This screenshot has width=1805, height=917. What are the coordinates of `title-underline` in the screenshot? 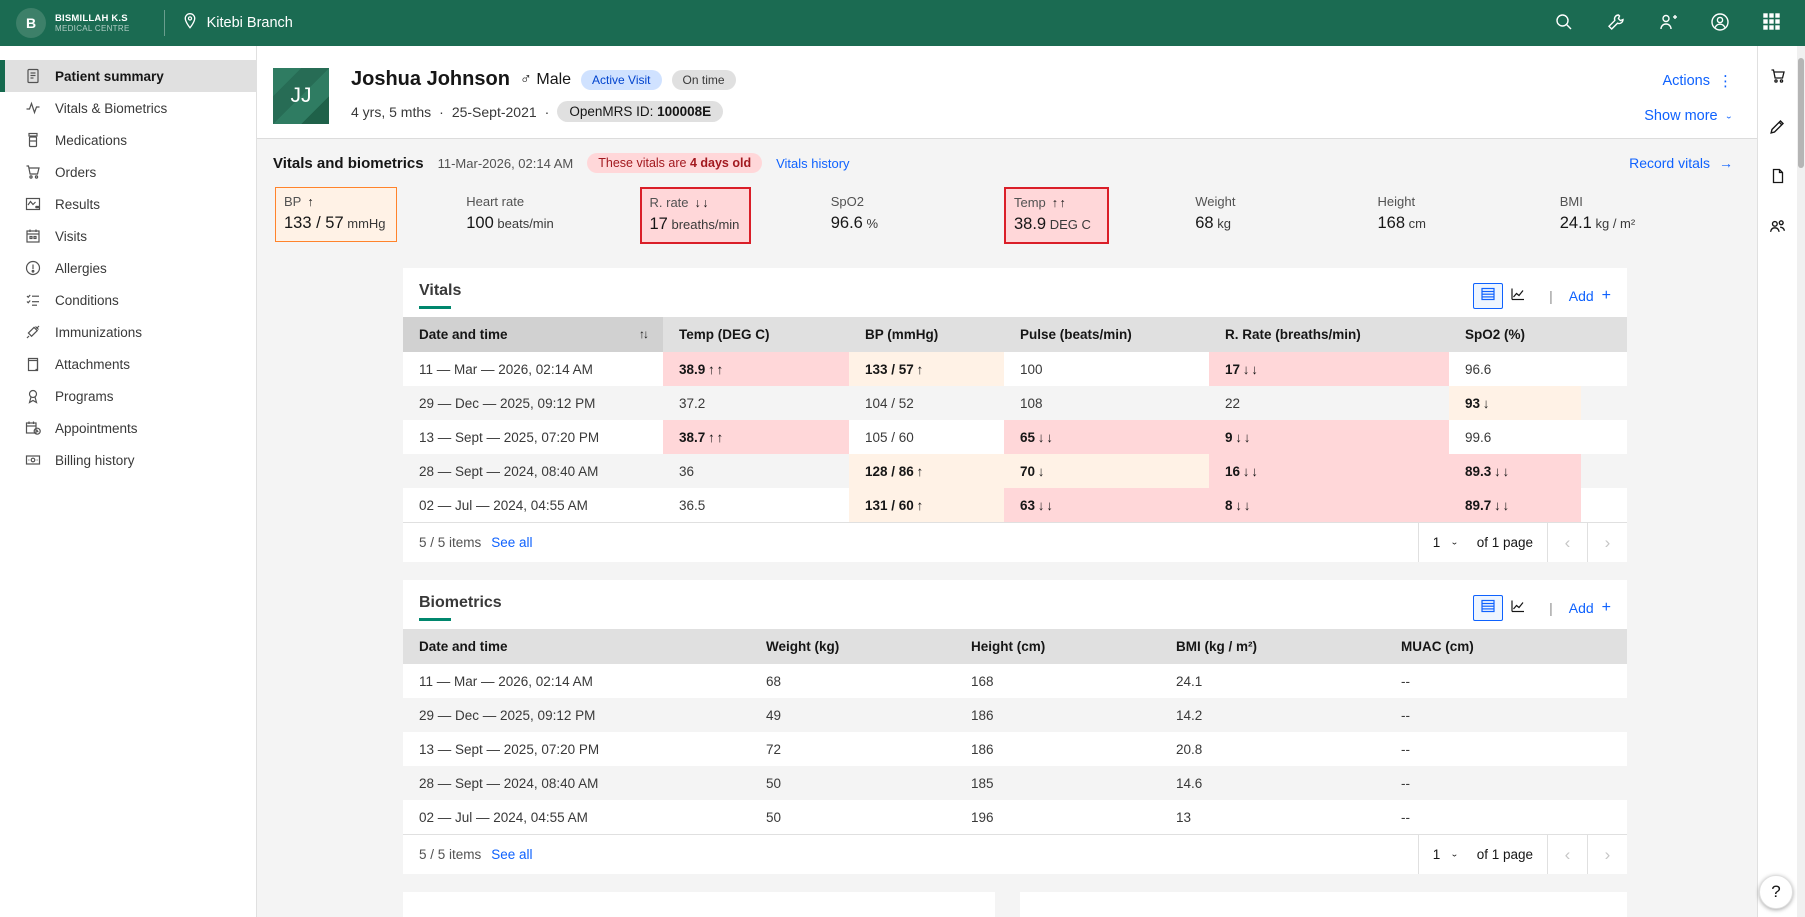 It's located at (435, 619).